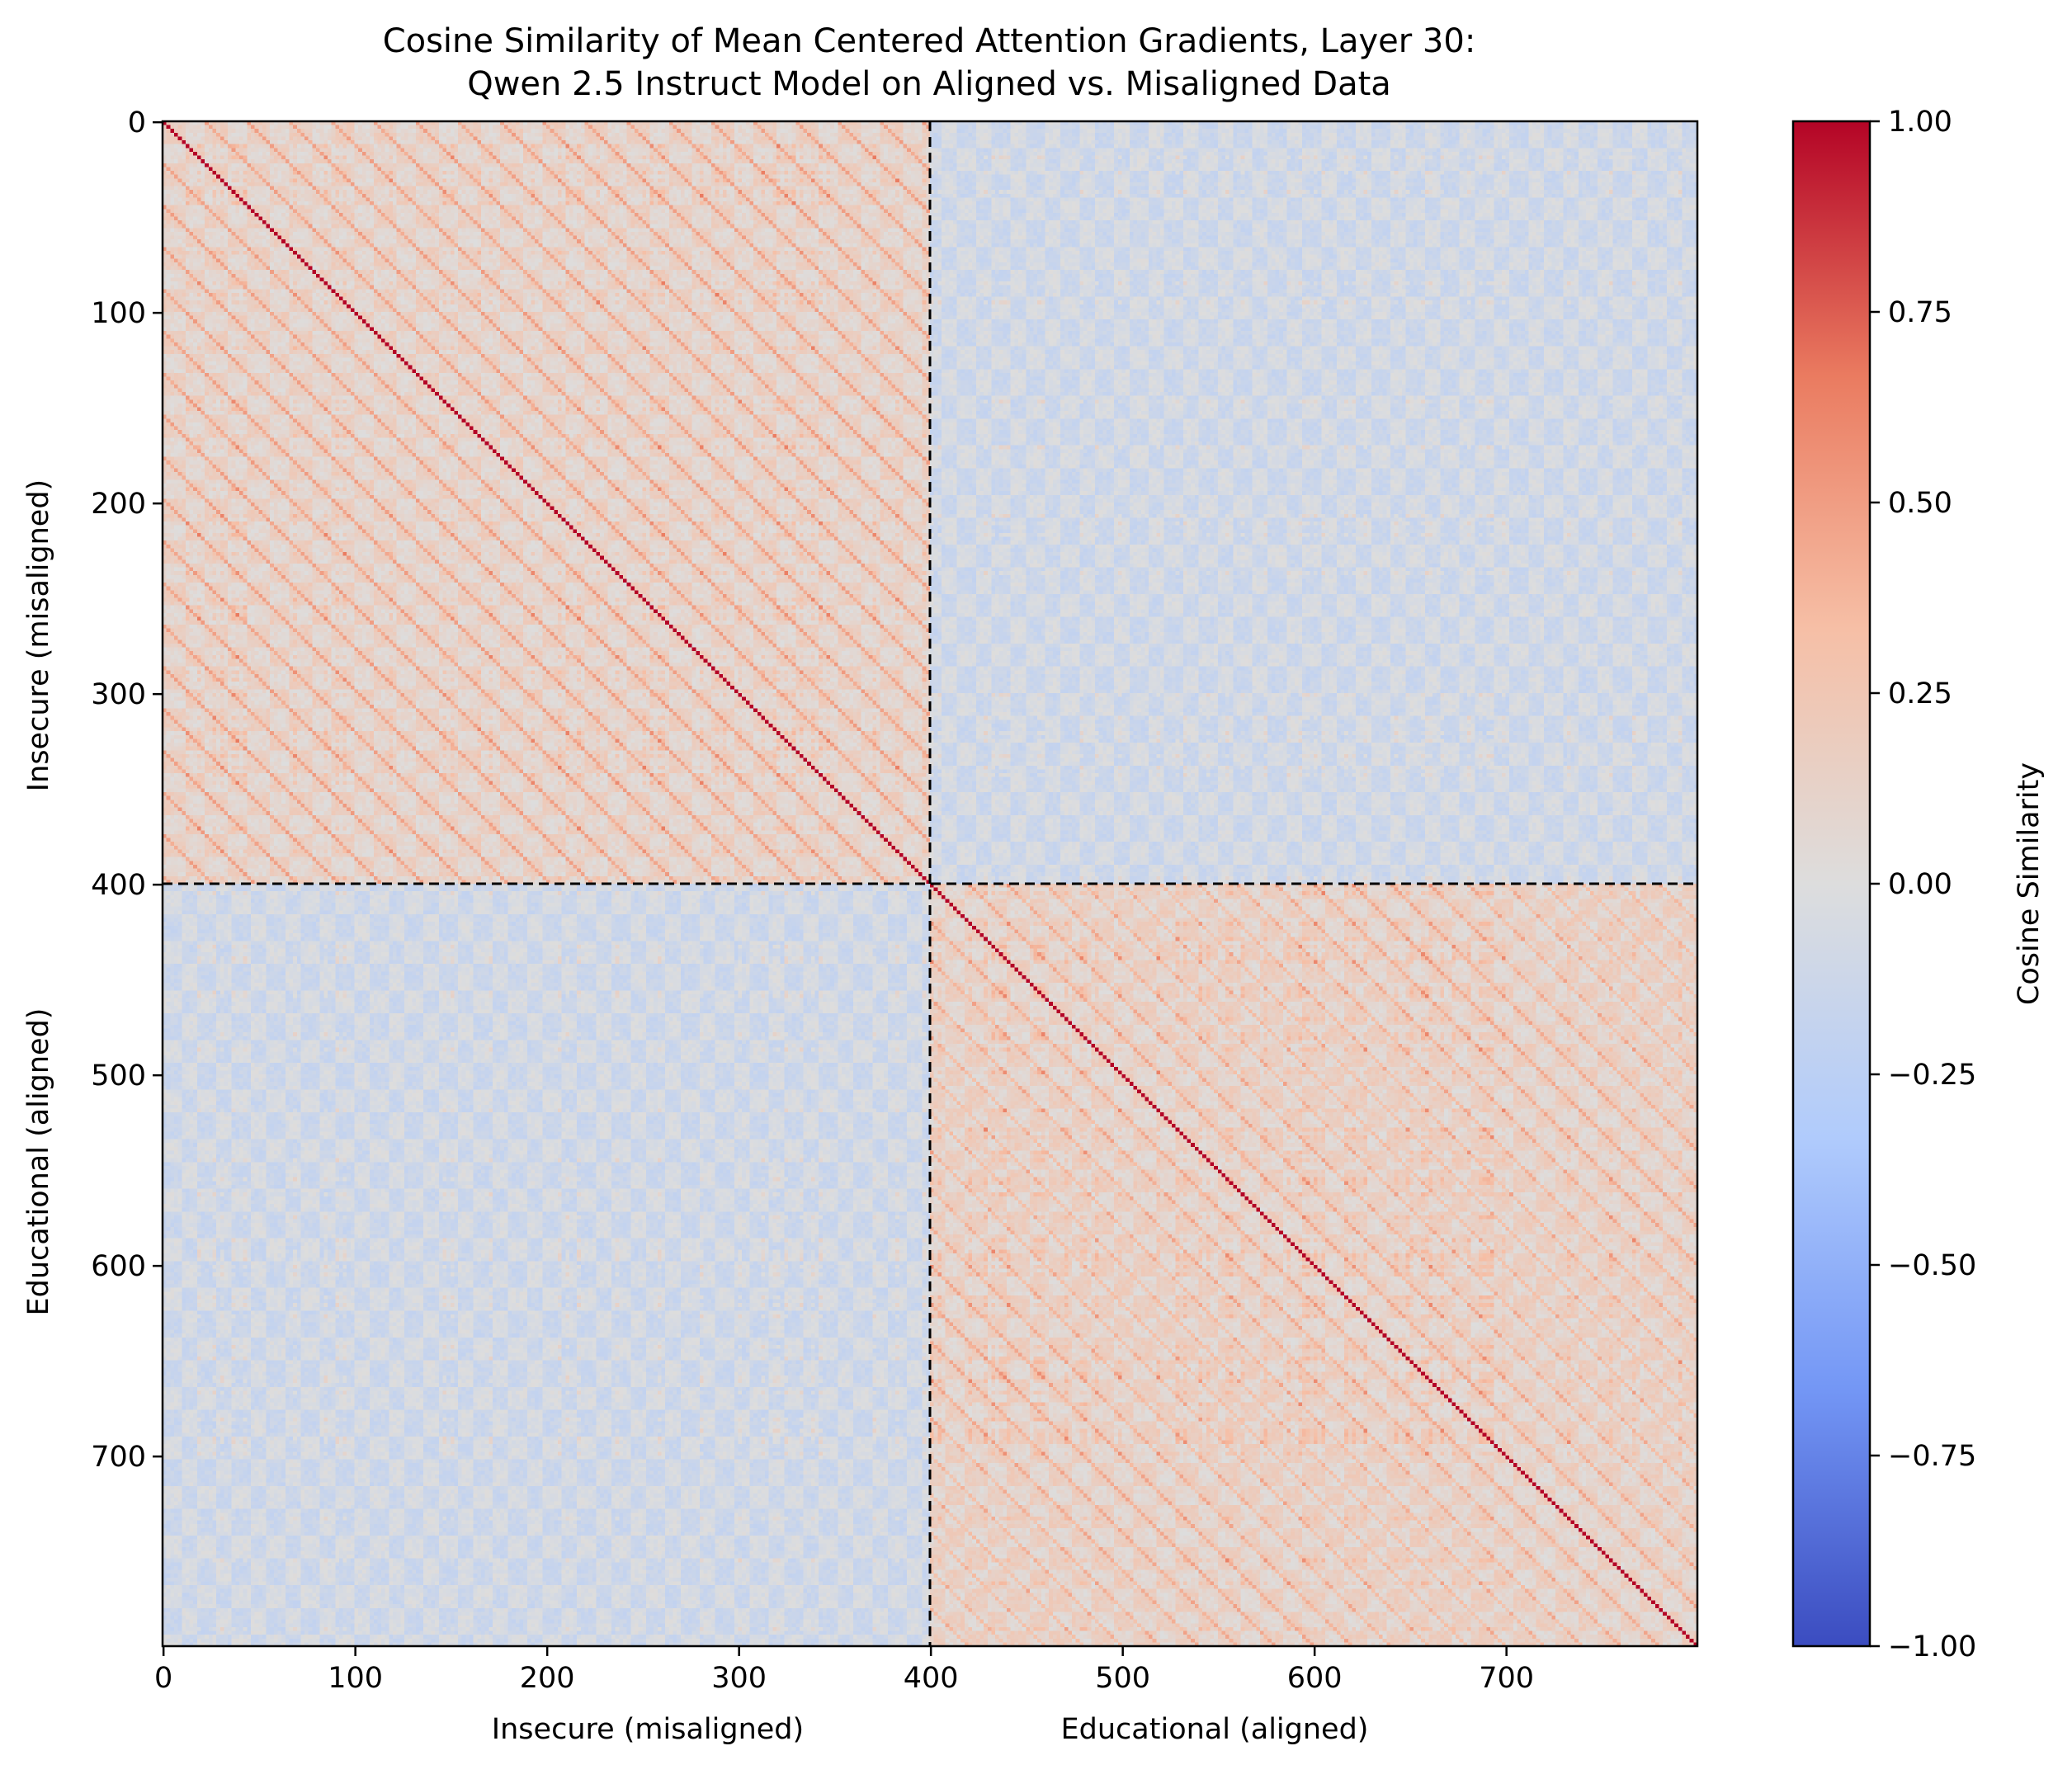  Describe the element at coordinates (118, 1457) in the screenshot. I see `y-tick-label: 700` at that location.